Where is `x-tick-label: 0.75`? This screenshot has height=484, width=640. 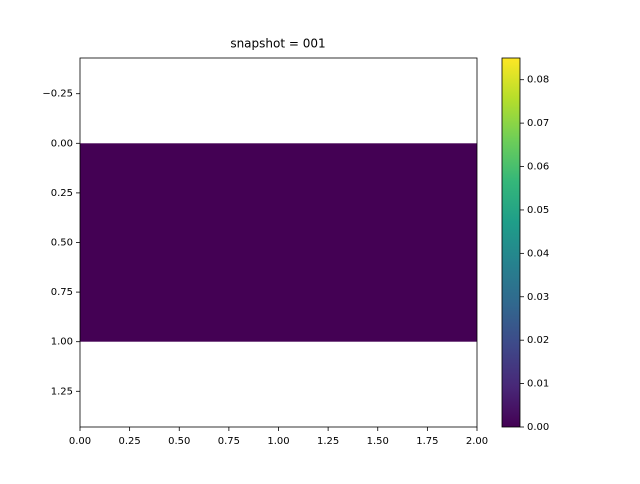
x-tick-label: 0.75 is located at coordinates (229, 441).